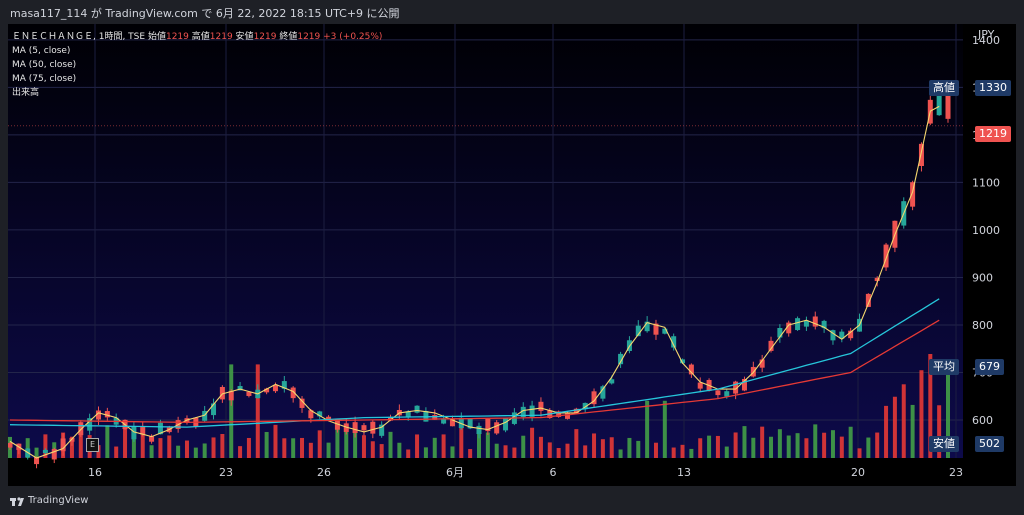 Image resolution: width=1024 pixels, height=515 pixels. What do you see at coordinates (858, 472) in the screenshot?
I see `x-tick-label: 20` at bounding box center [858, 472].